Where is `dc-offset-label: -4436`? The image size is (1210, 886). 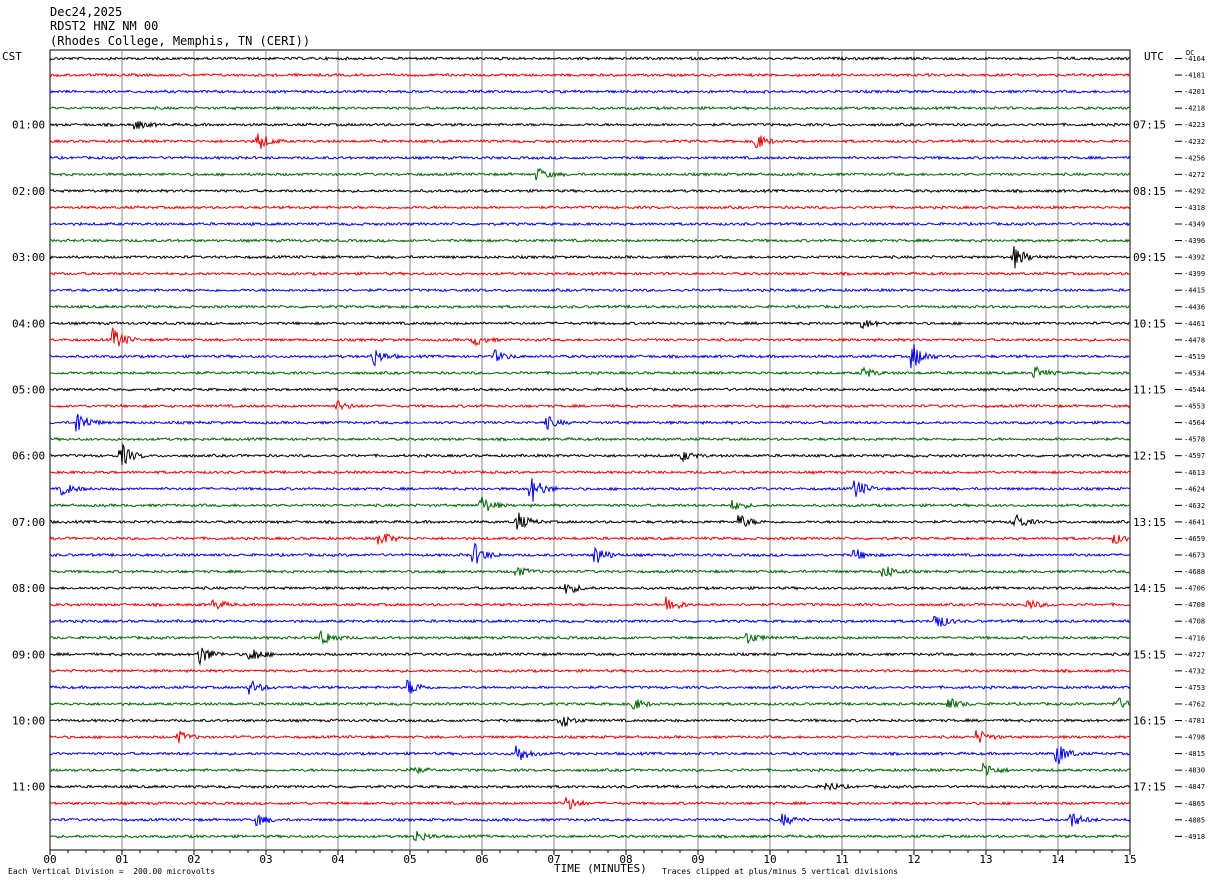 dc-offset-label: -4436 is located at coordinates (1194, 307).